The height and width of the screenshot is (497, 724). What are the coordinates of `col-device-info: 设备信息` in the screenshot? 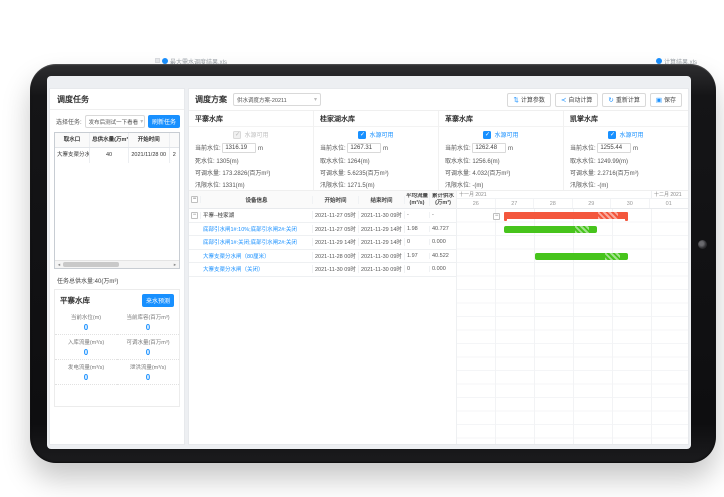 It's located at (257, 199).